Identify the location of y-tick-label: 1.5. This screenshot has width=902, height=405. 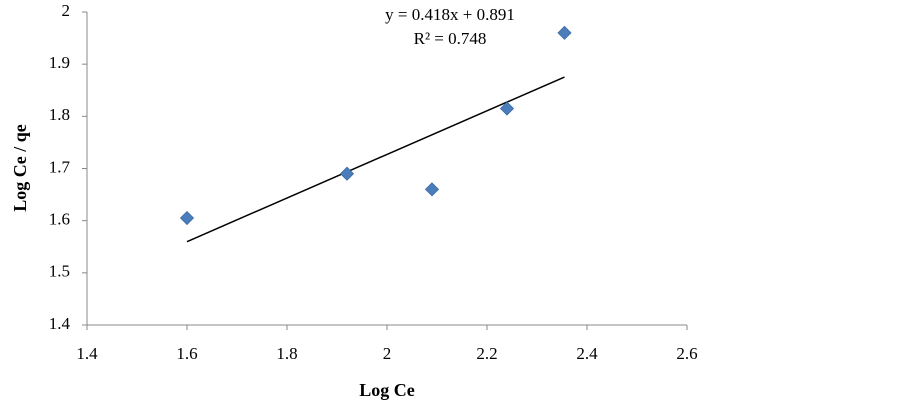
(59, 271).